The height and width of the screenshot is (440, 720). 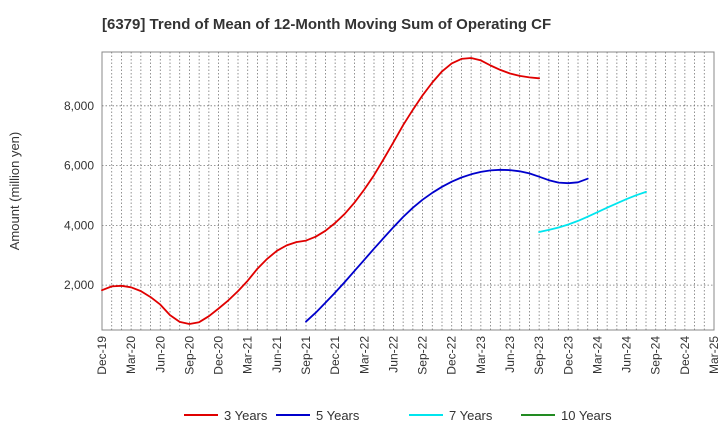 I want to click on legend-label-10-years: 10 Years, so click(x=586, y=415).